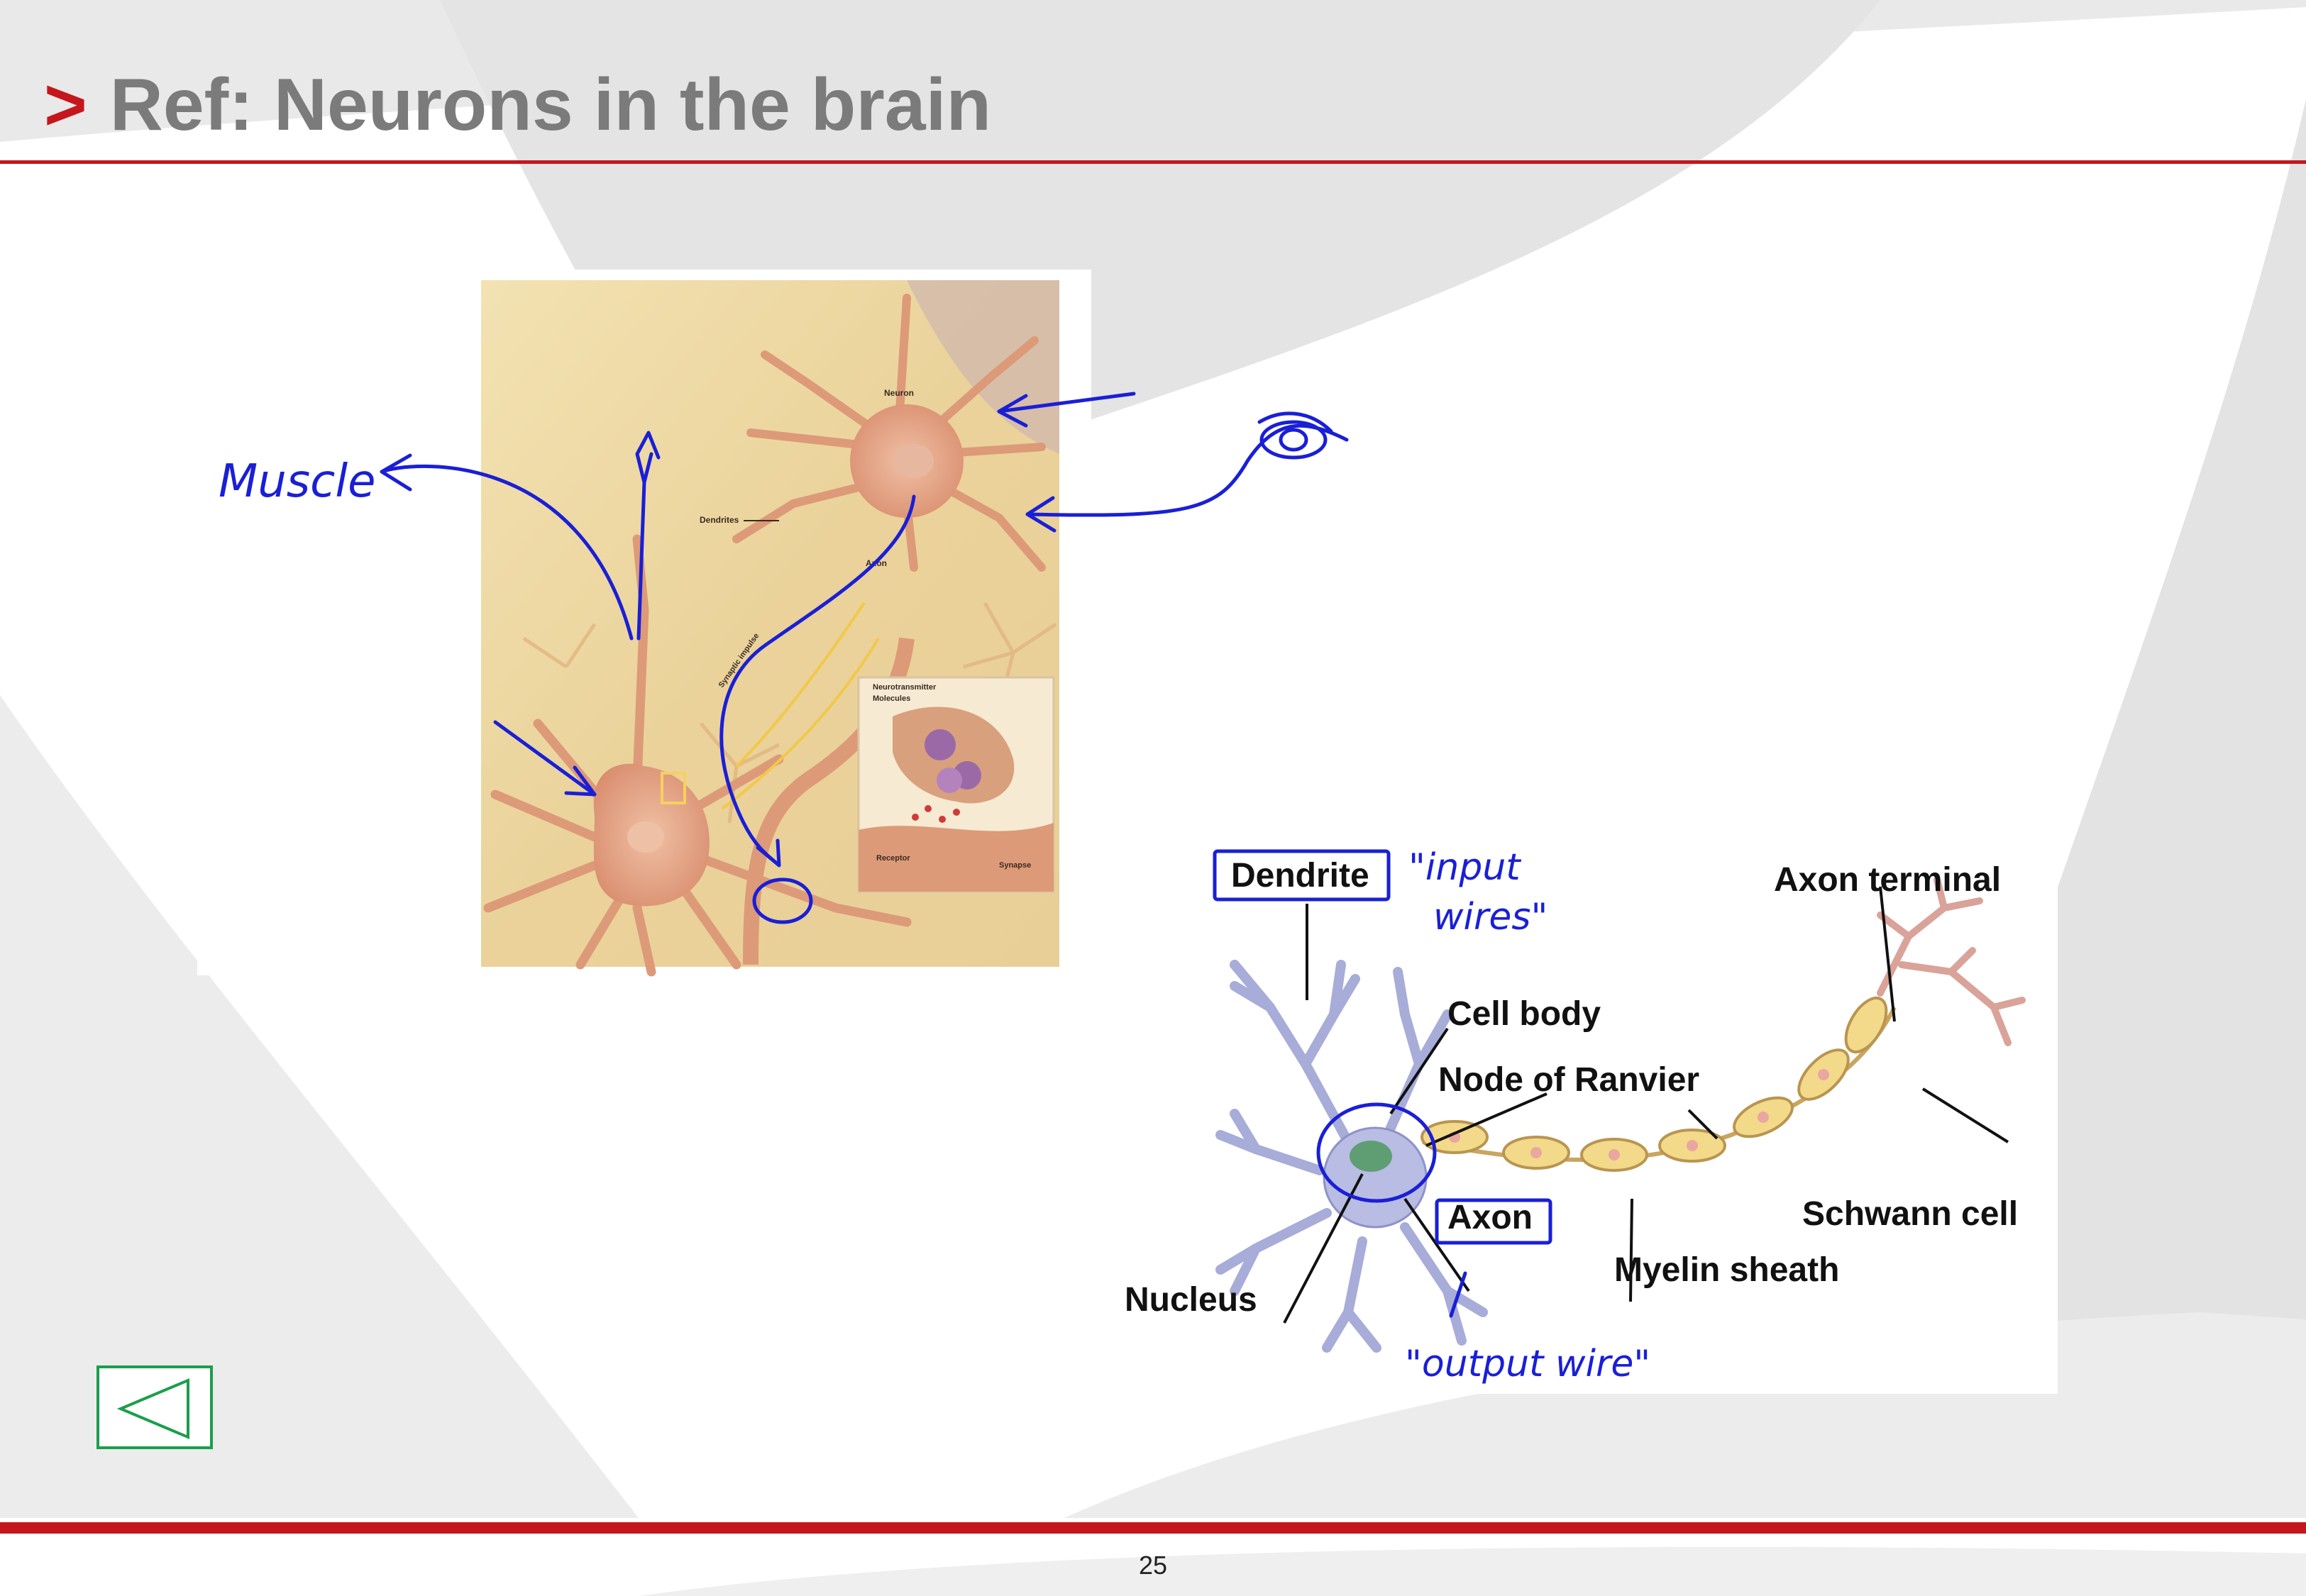  What do you see at coordinates (1490, 917) in the screenshot?
I see `annotation-input-line2: wires"` at bounding box center [1490, 917].